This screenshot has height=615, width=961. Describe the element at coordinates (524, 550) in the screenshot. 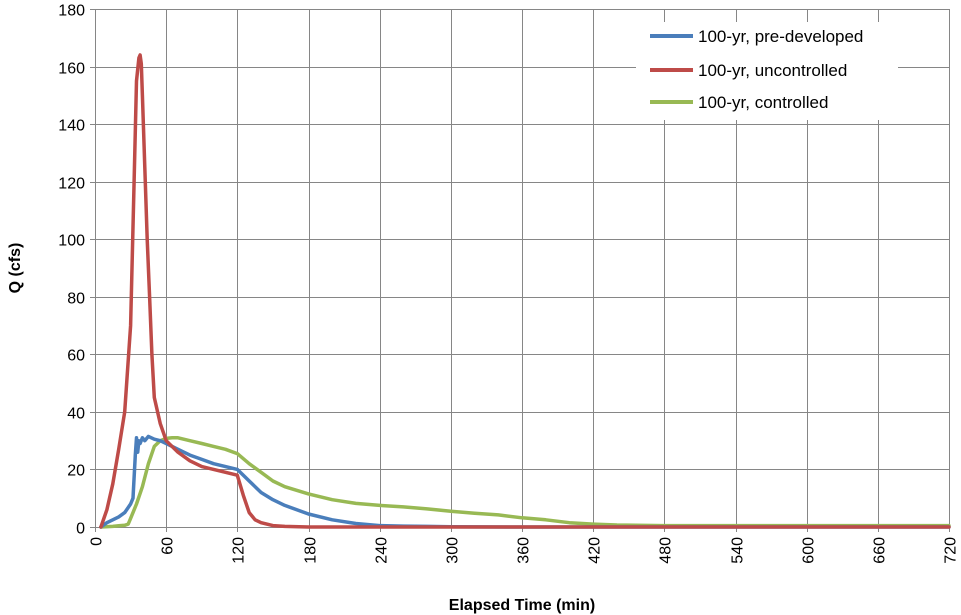

I see `x-tick-label: 360` at that location.